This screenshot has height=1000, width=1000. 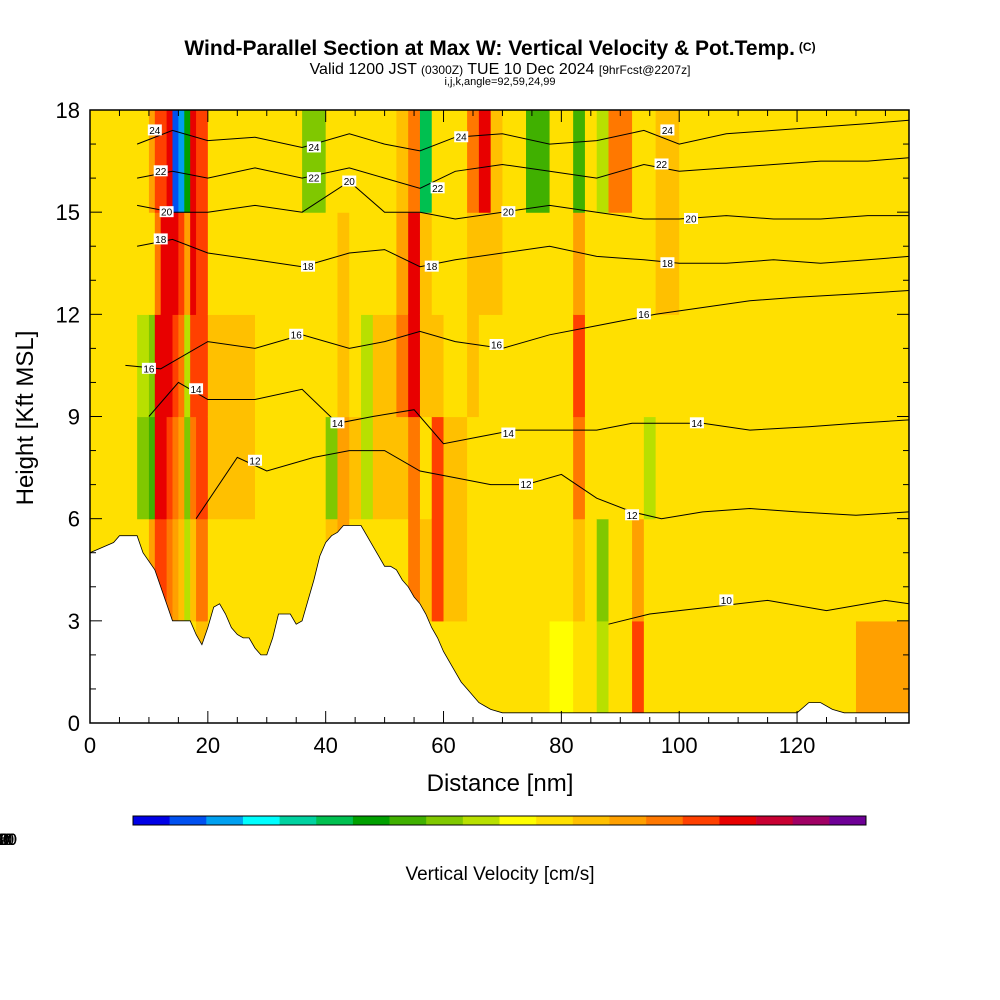 I want to click on x-tick-label: 80, so click(x=561, y=745).